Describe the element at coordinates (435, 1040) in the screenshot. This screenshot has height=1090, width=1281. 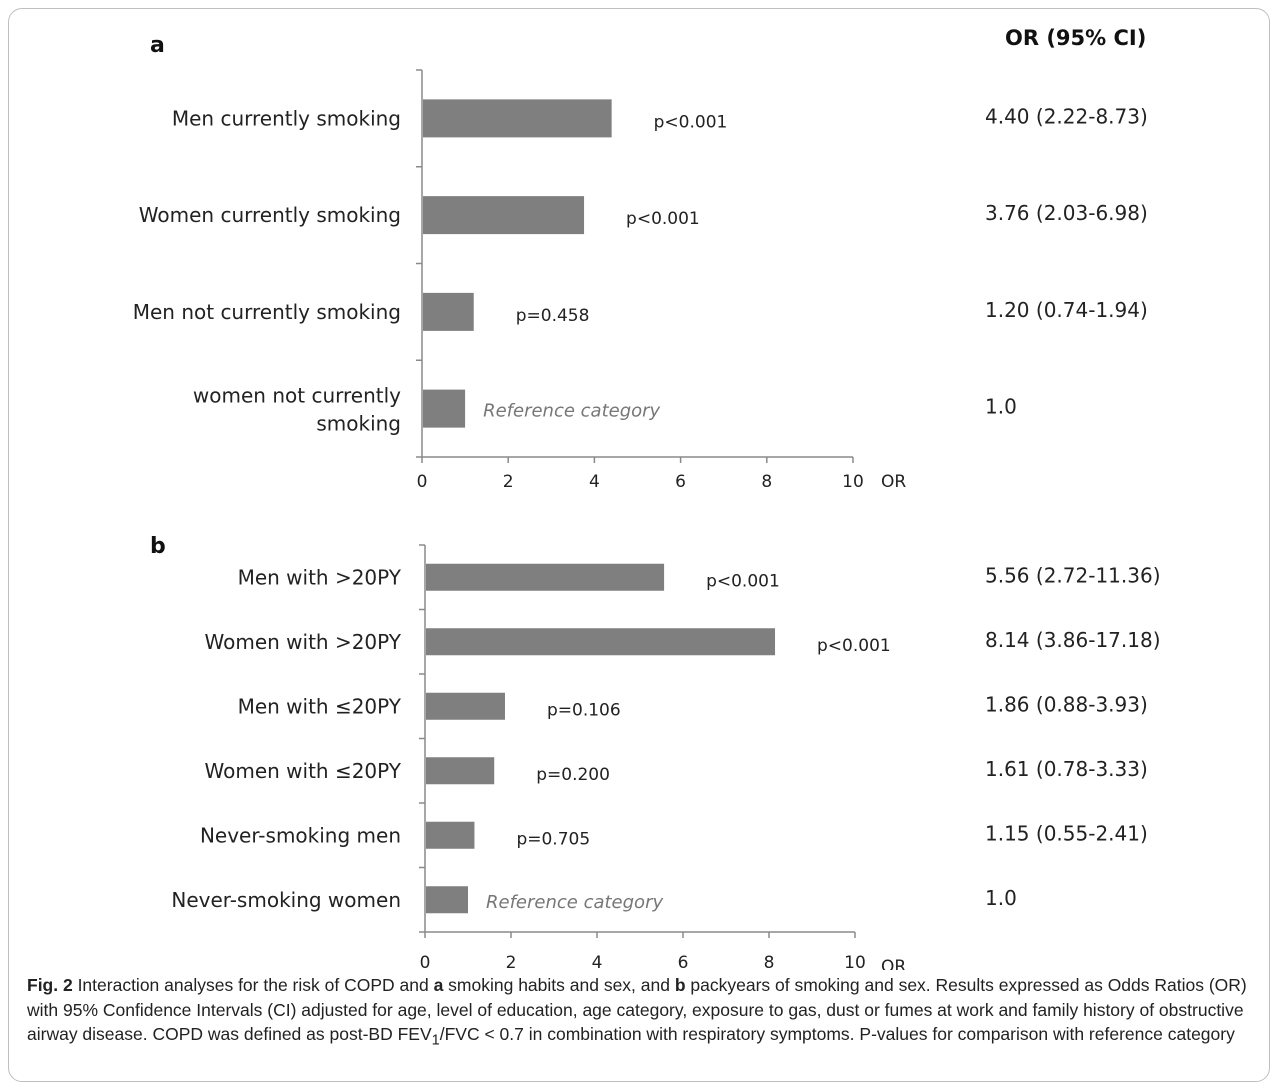
I see `caption-subscript: 1` at that location.